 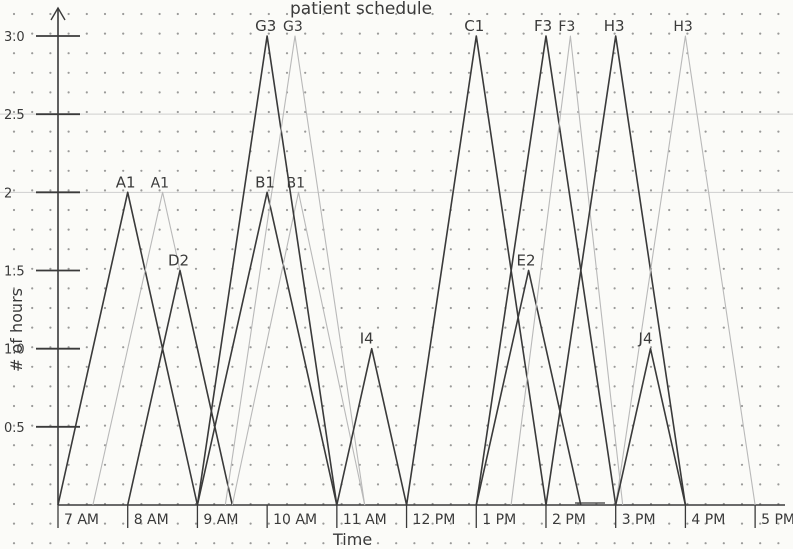 What do you see at coordinates (58, 13) in the screenshot?
I see `y-axis-arrow` at bounding box center [58, 13].